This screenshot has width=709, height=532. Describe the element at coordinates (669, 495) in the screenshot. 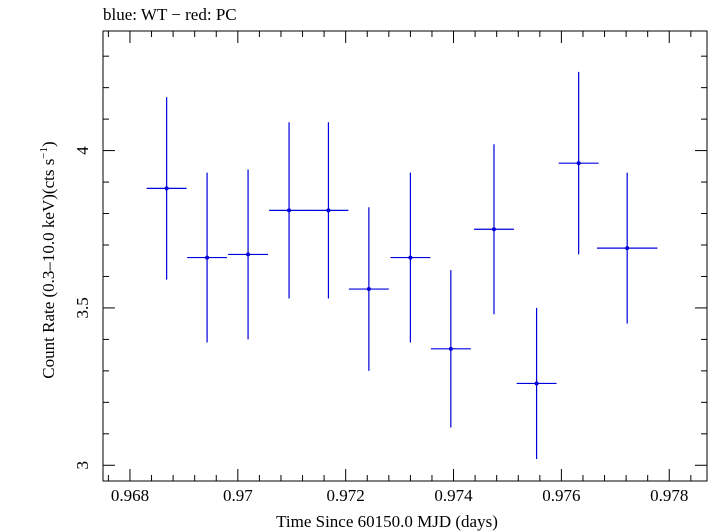

I see `x-tick-label: 0.978` at that location.